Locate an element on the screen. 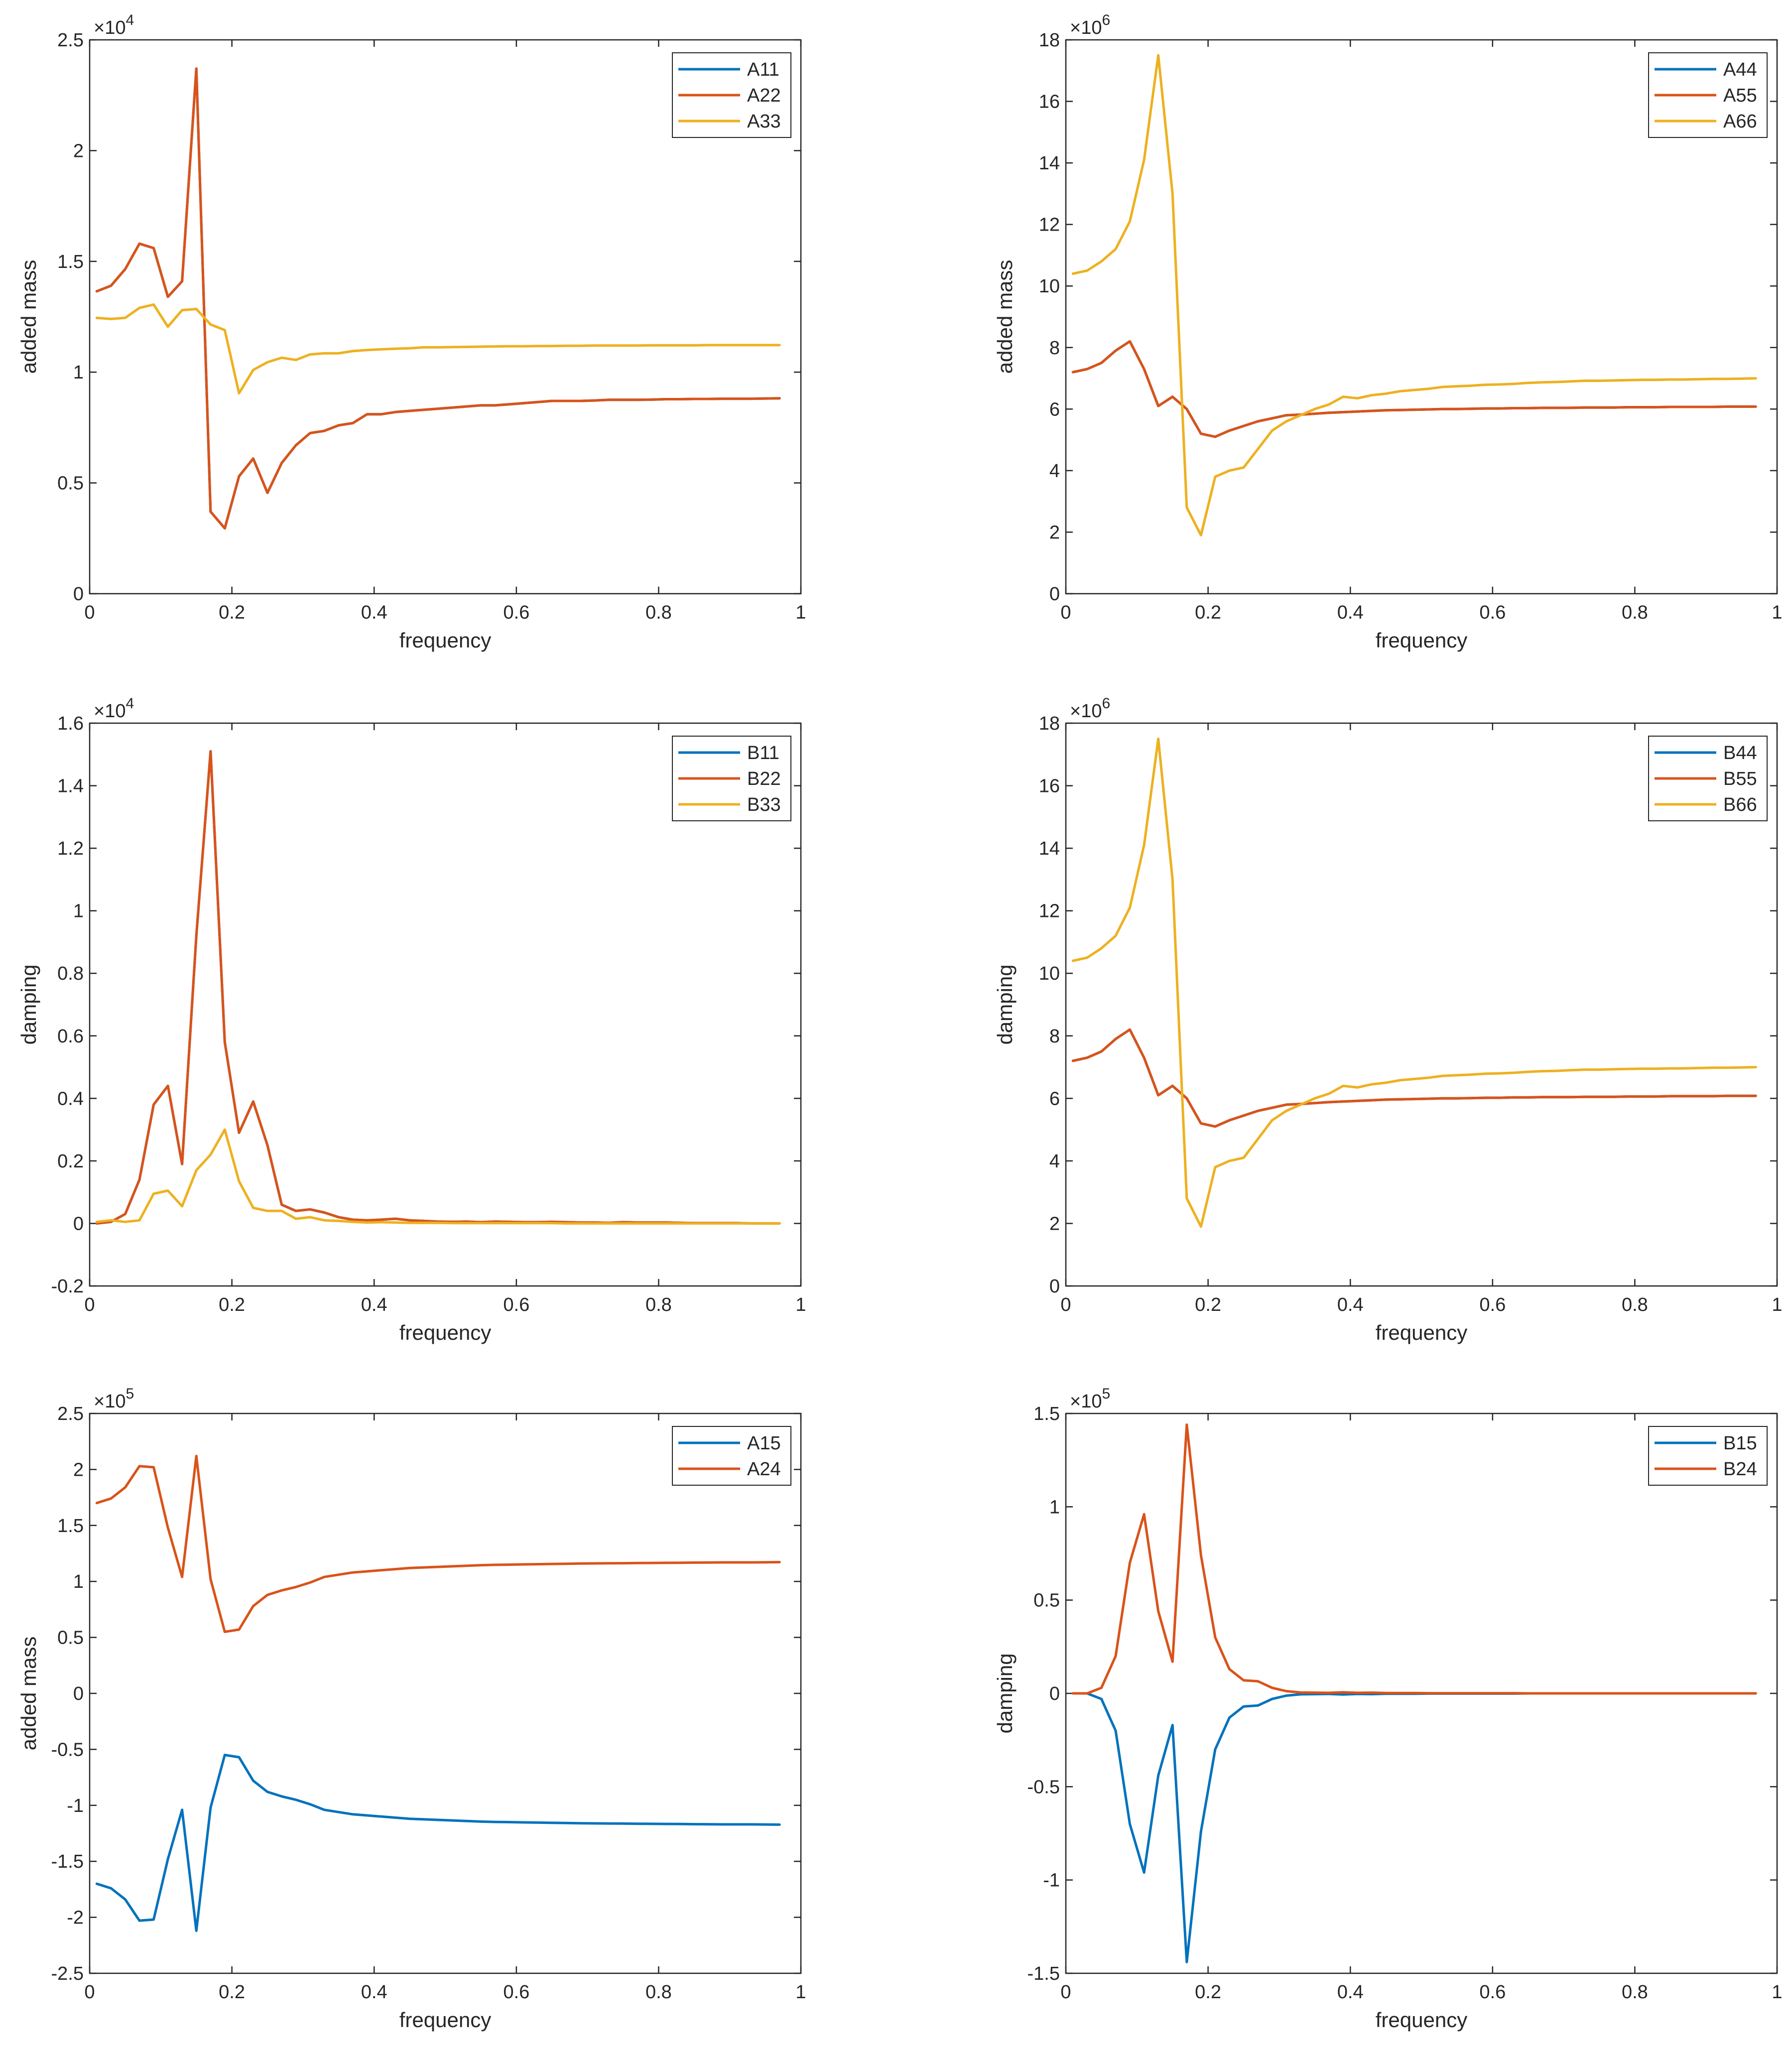  series-line-a66 is located at coordinates (1414, 295).